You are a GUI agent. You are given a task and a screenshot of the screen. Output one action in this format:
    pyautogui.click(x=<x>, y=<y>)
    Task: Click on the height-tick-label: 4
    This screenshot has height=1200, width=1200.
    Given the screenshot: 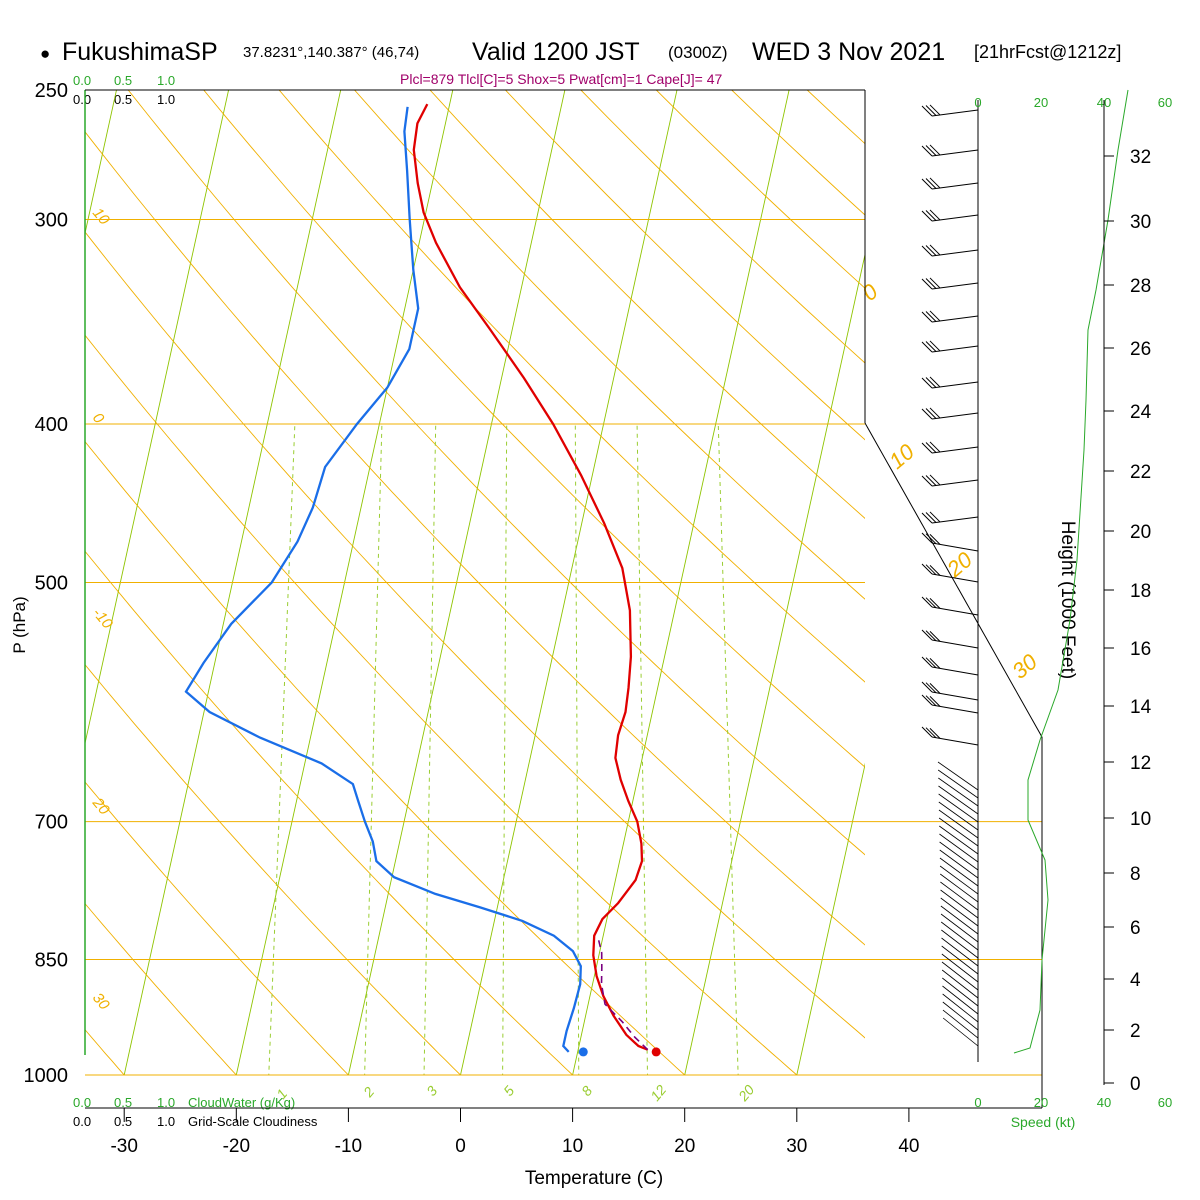 What is the action you would take?
    pyautogui.click(x=1135, y=980)
    